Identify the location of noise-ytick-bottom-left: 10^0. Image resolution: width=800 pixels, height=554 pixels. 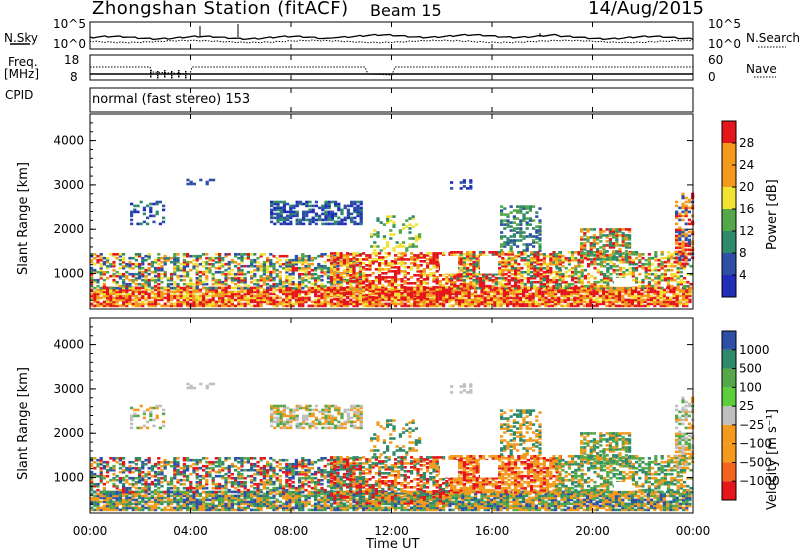
(69, 44).